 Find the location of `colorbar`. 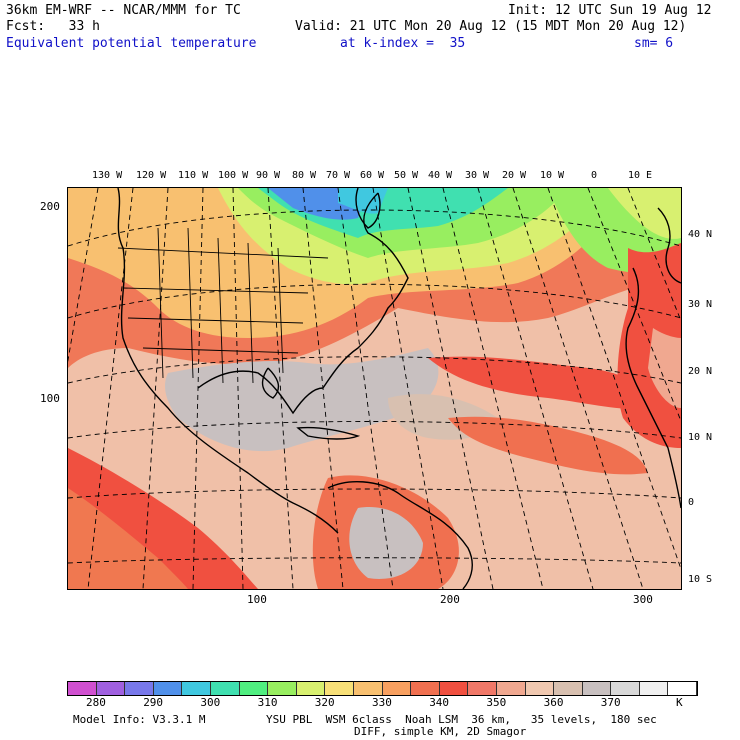

colorbar is located at coordinates (383, 688).